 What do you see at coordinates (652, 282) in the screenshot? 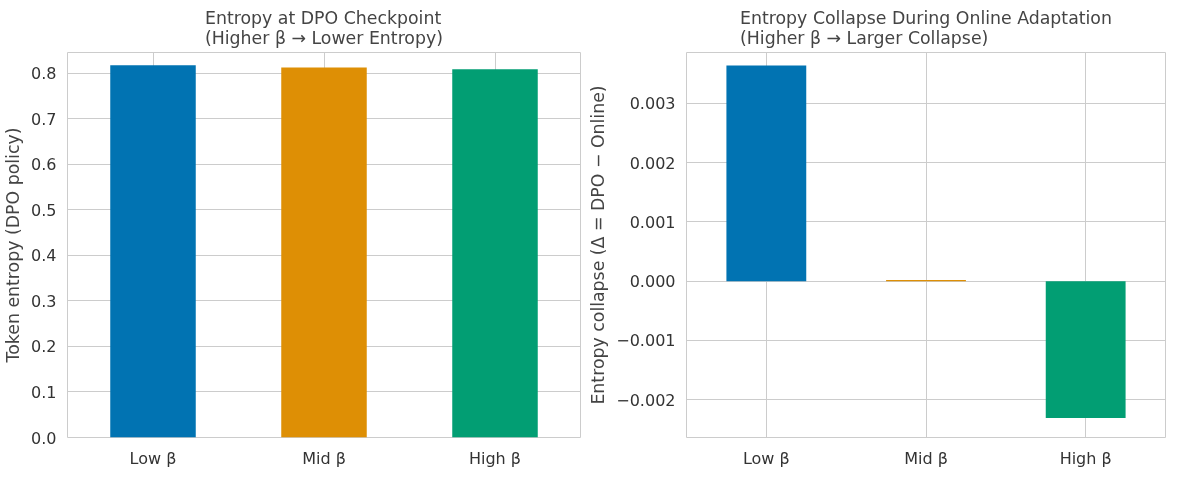
I see `y-tick-label: 0.000` at bounding box center [652, 282].